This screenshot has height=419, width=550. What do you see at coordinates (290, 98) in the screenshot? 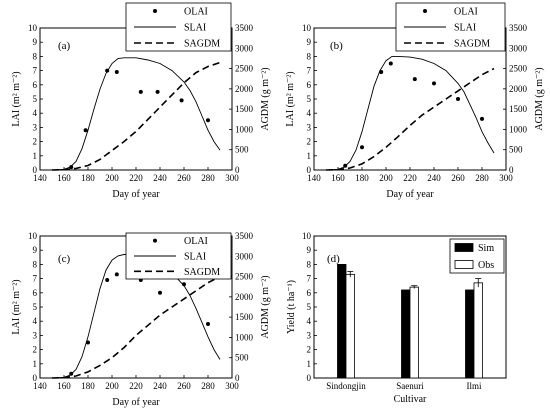
I see `y-left-axis-label: LAI (m² m⁻²)` at bounding box center [290, 98].